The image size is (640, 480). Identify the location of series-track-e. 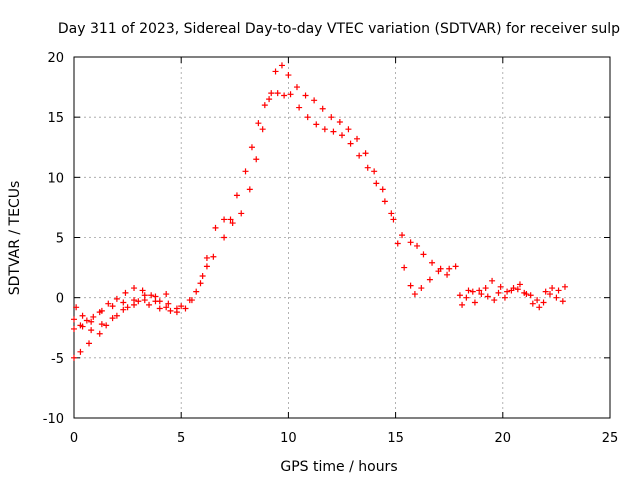
(511, 291).